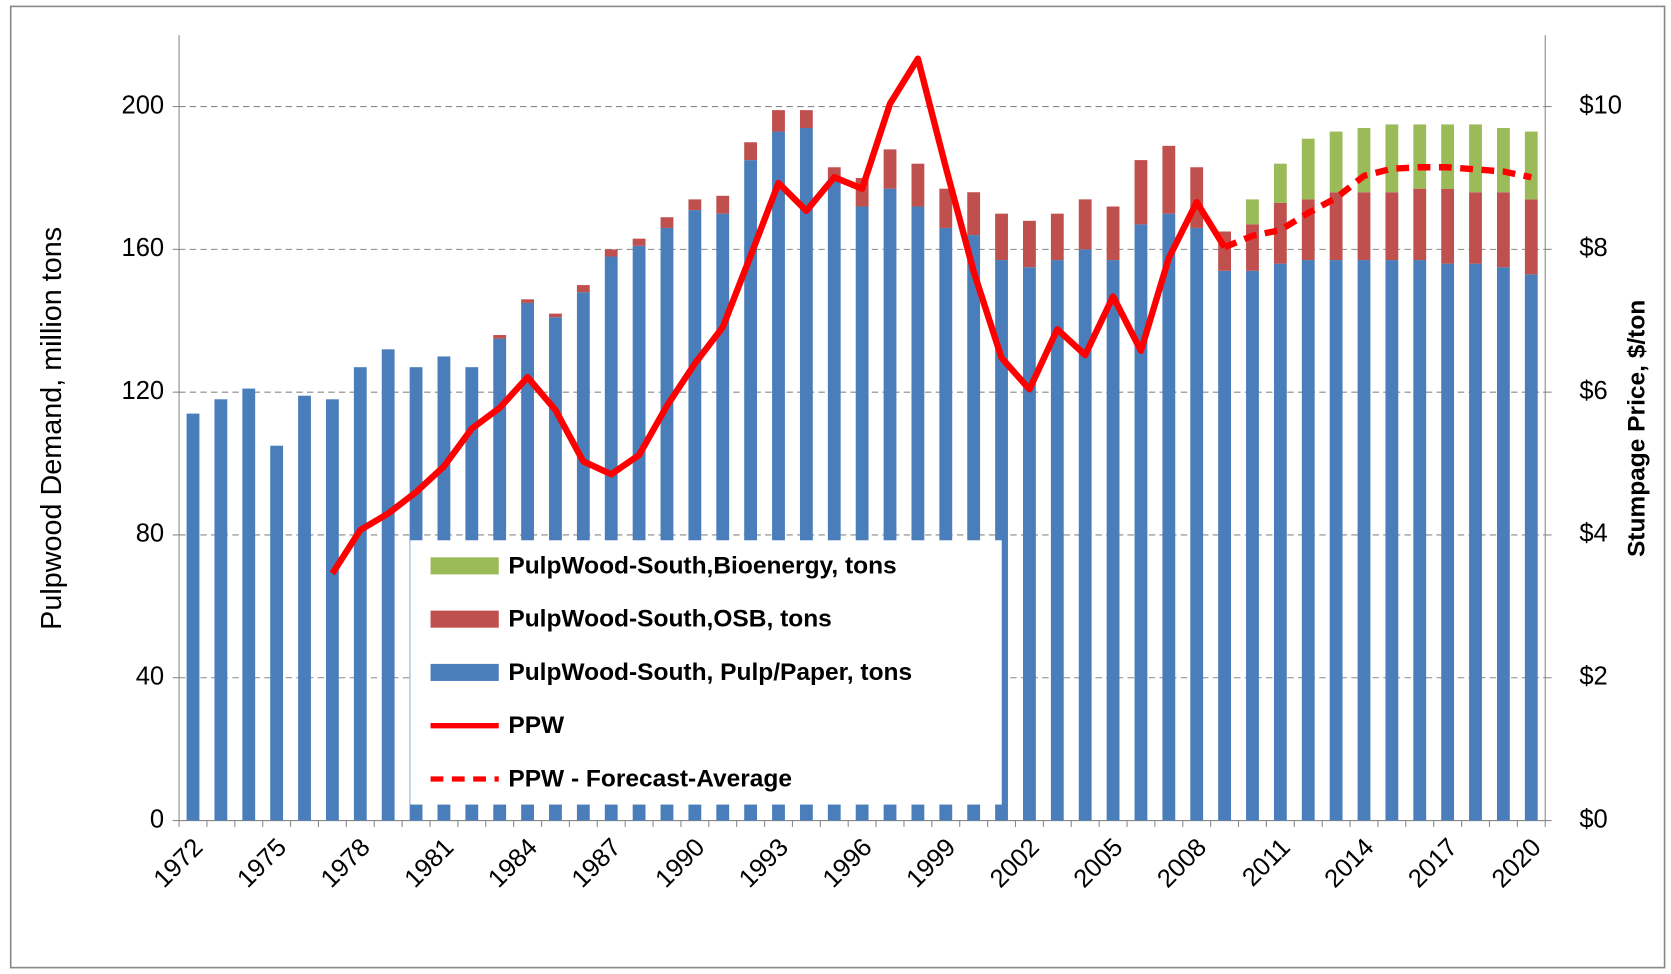  Describe the element at coordinates (1593, 248) in the screenshot. I see `y2-tick-label: $8` at that location.